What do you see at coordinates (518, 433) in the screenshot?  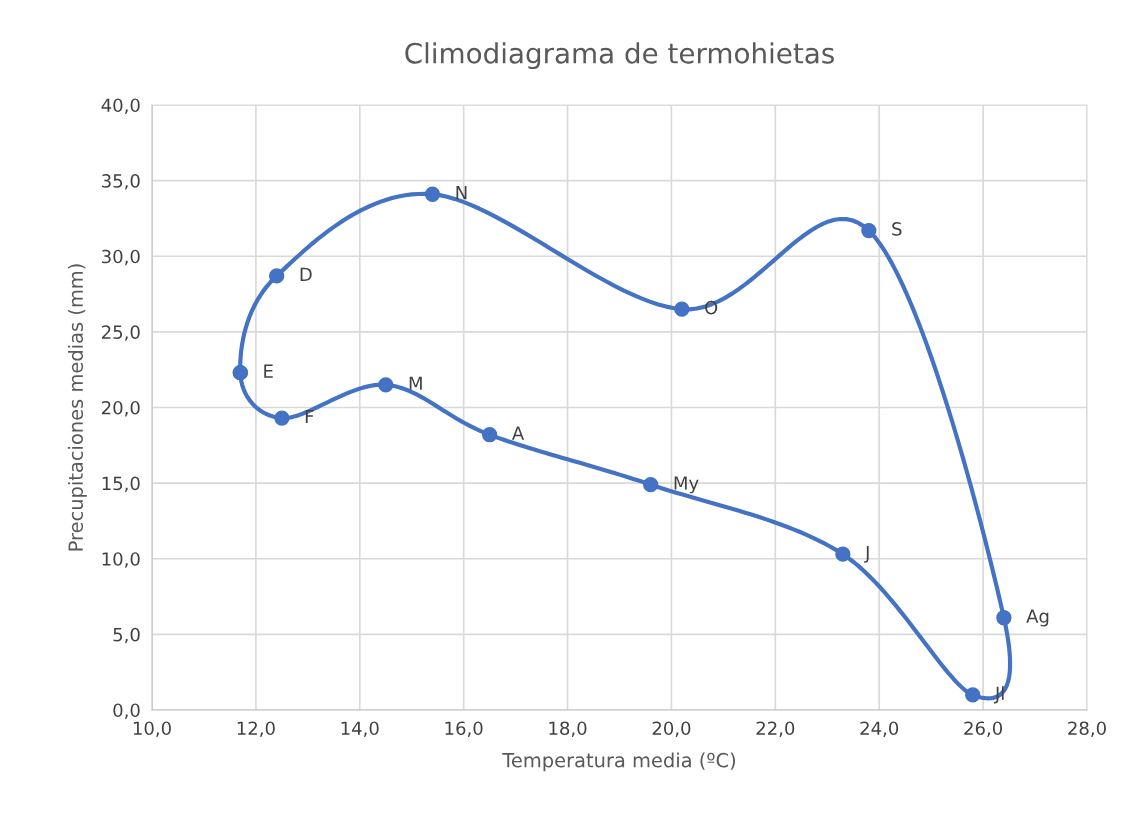 I see `annotation: A` at bounding box center [518, 433].